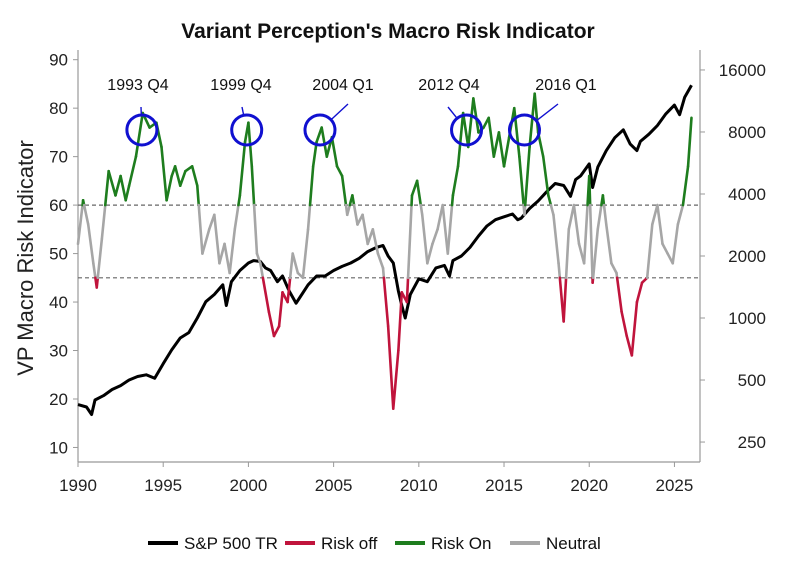 This screenshot has height=573, width=800. Describe the element at coordinates (747, 256) in the screenshot. I see `y2-tick-label: 2000` at that location.